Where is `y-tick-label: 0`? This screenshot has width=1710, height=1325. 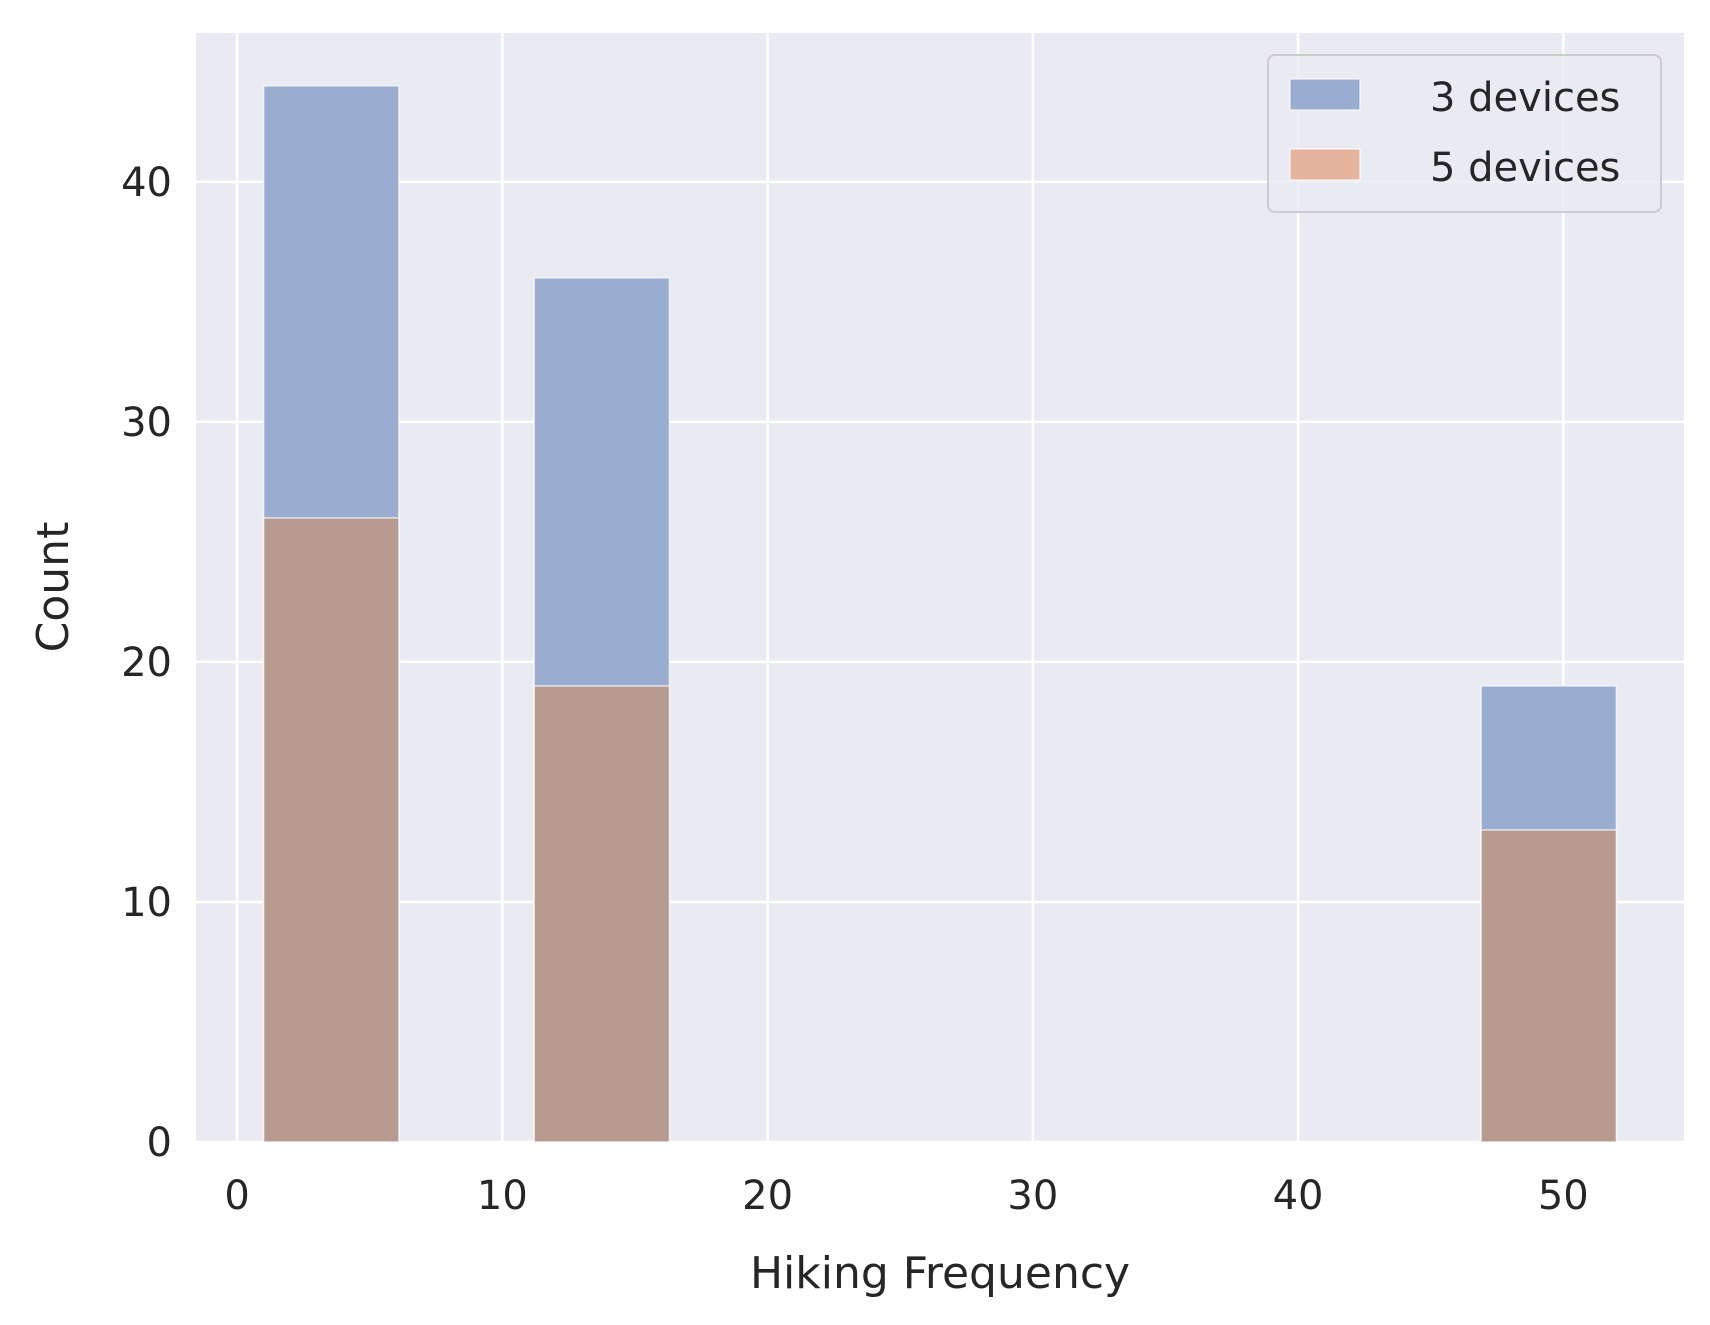 y-tick-label: 0 is located at coordinates (159, 1143).